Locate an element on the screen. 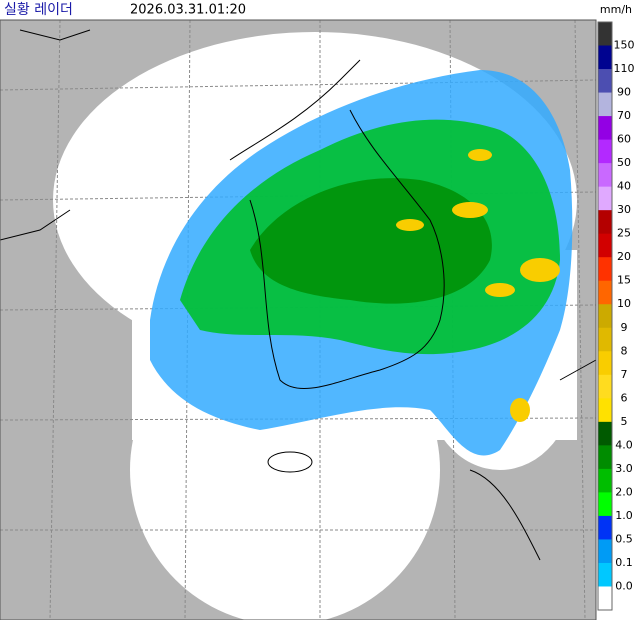 This screenshot has width=635, height=620. legend-label: 0.0 is located at coordinates (624, 585).